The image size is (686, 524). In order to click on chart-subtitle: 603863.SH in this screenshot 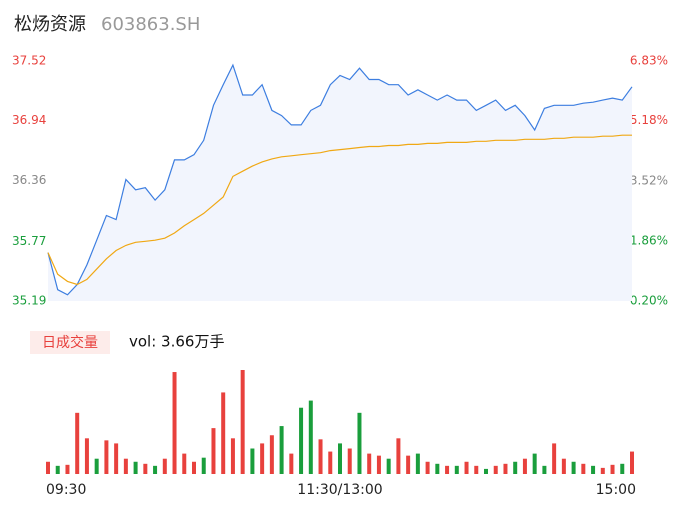, I will do `click(150, 24)`.